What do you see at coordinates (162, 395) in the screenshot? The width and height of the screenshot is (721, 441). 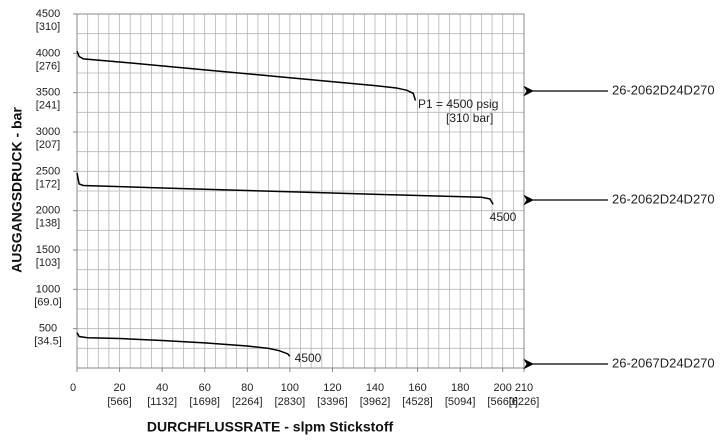 I see `x-tick-label: 40 [1132]` at bounding box center [162, 395].